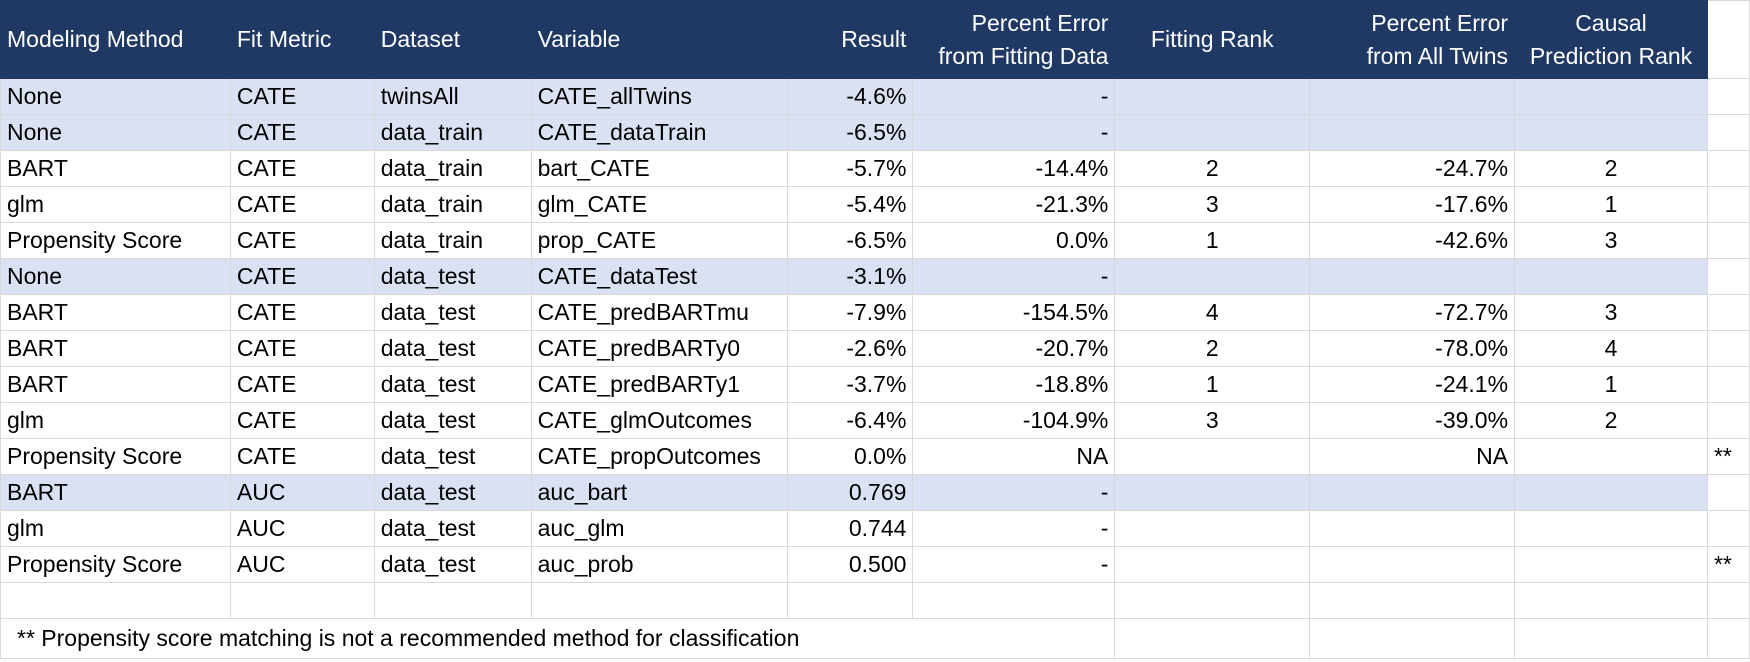 This screenshot has width=1750, height=662. I want to click on cell-variable: CATE_dataTest, so click(659, 276).